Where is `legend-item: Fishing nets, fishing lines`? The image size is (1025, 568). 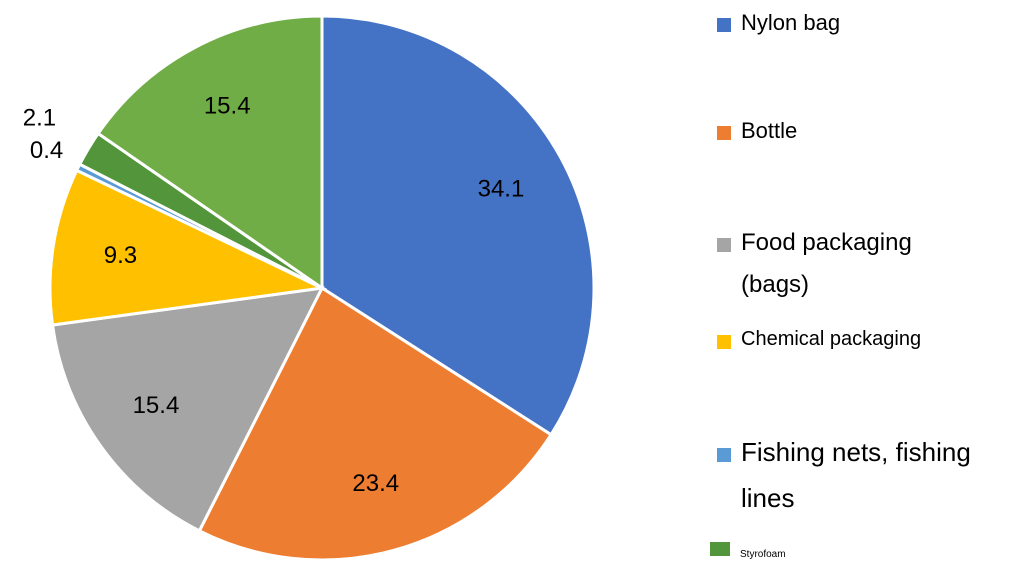 legend-item: Fishing nets, fishing lines is located at coordinates (862, 475).